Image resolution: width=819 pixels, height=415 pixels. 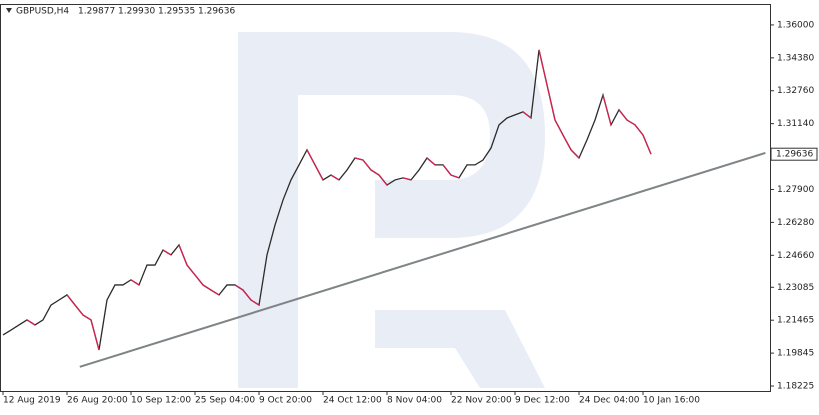 I want to click on y-tick-label: 1.19845, so click(x=795, y=354).